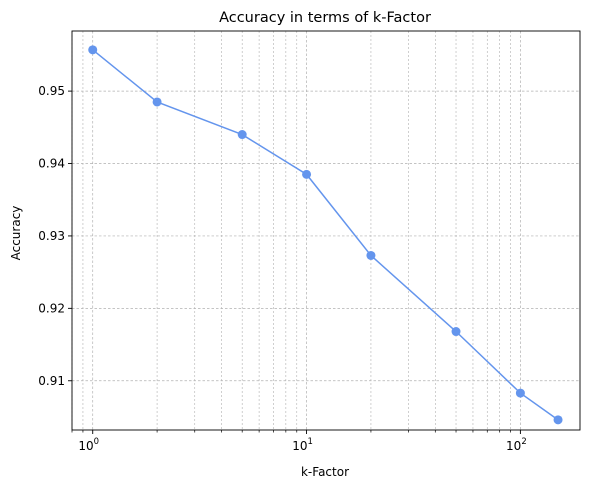  What do you see at coordinates (51, 91) in the screenshot?
I see `y-tick-label: 0.95` at bounding box center [51, 91].